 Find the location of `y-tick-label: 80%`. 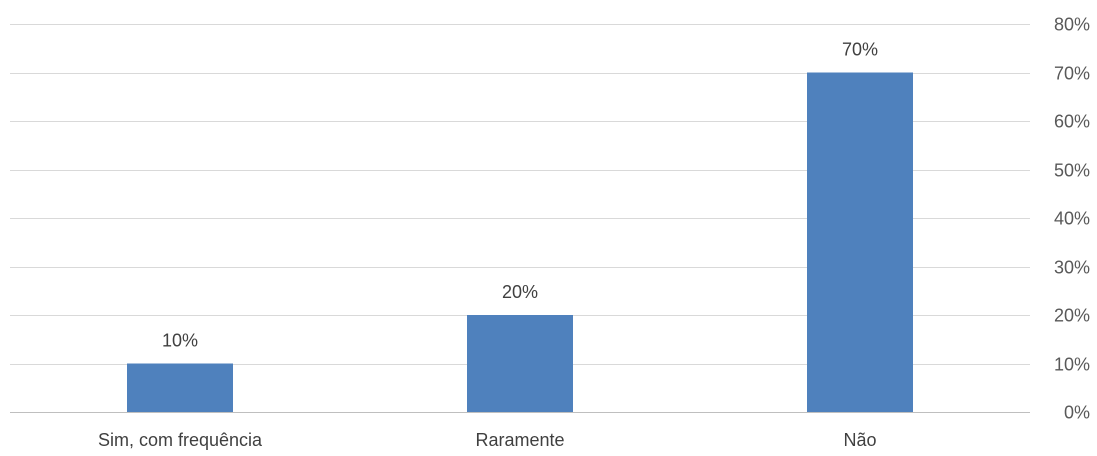

y-tick-label: 80% is located at coordinates (1072, 25).